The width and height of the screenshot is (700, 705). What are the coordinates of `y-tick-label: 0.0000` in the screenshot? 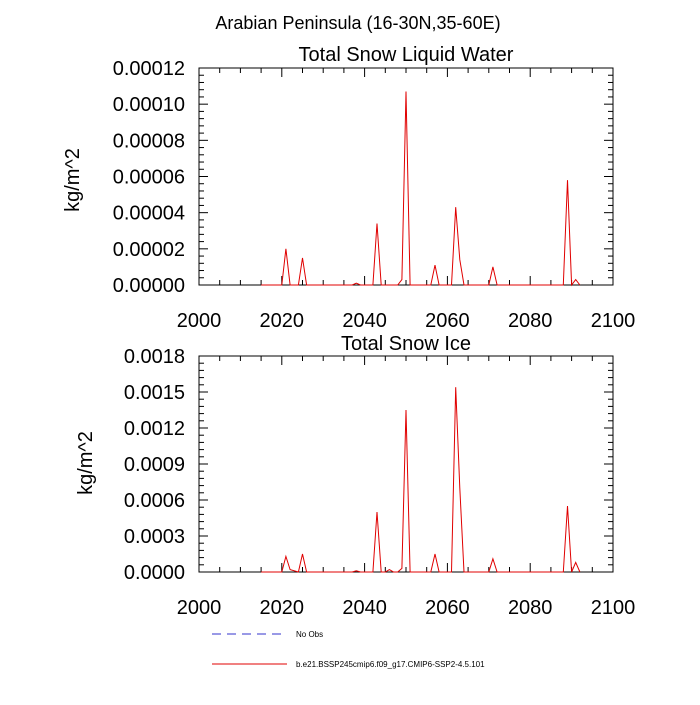 It's located at (154, 573).